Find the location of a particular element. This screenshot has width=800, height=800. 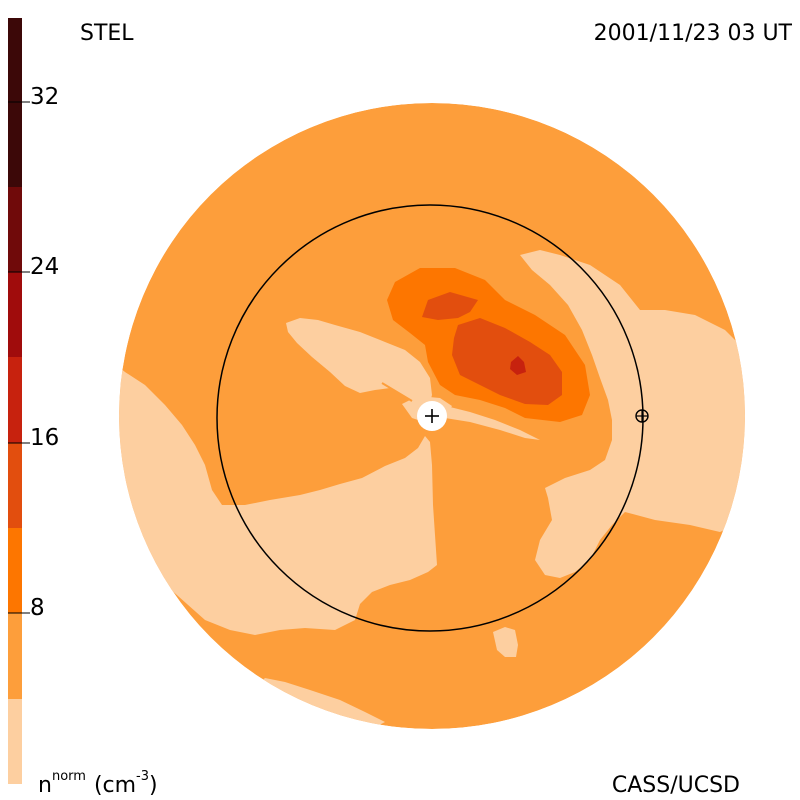

map-region-light-east is located at coordinates (632, 414).